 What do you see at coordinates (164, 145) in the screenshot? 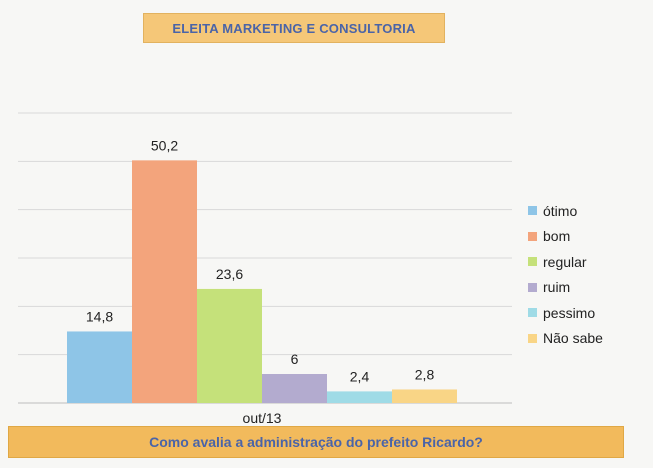
I see `data-label-2: 50,2` at bounding box center [164, 145].